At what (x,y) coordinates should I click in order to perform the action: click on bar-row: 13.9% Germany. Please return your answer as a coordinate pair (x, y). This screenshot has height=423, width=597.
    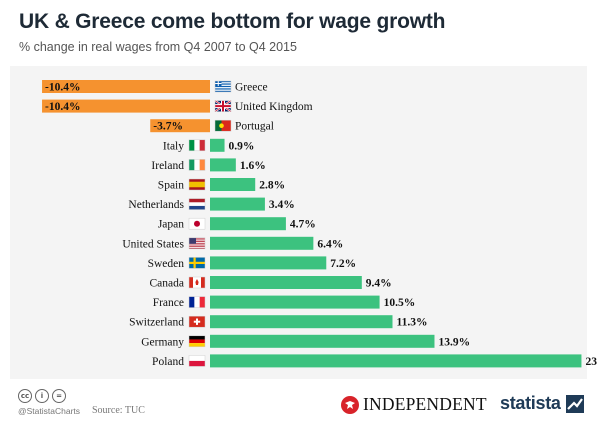
    Looking at the image, I should click on (305, 341).